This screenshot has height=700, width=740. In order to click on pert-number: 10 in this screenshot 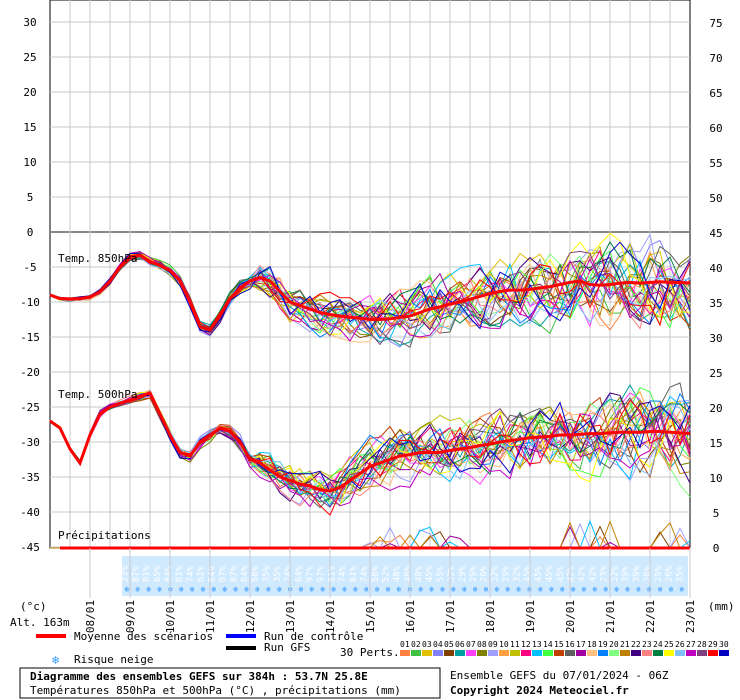, I will do `click(504, 644)`.